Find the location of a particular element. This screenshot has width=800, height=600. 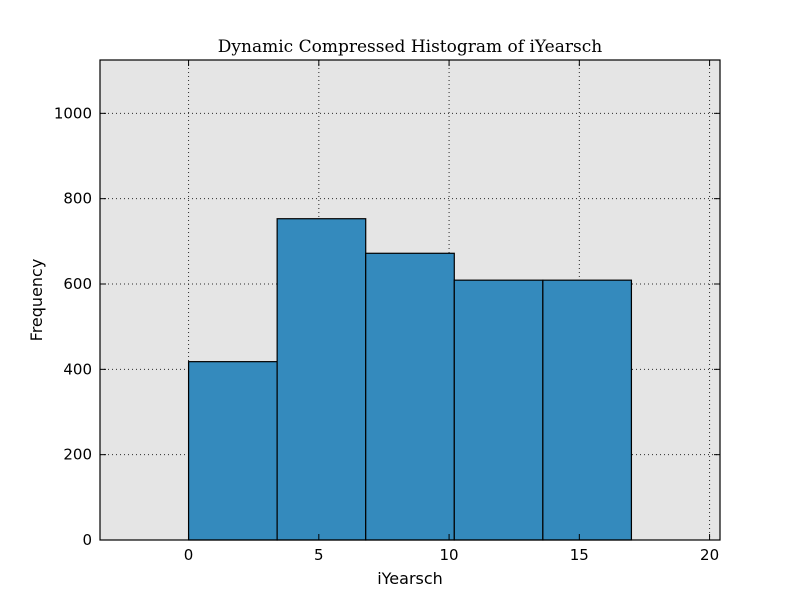

y-tick-label: 200 is located at coordinates (77, 455).